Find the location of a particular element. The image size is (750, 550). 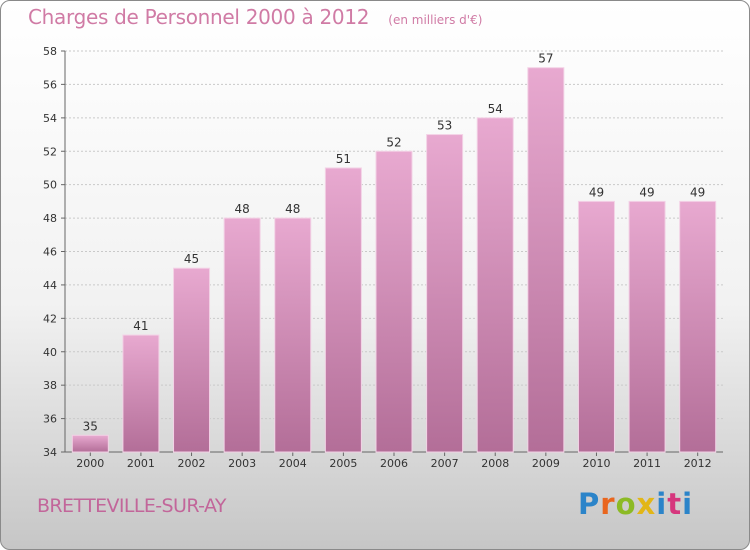

x-tick-label: 2001 is located at coordinates (141, 463).